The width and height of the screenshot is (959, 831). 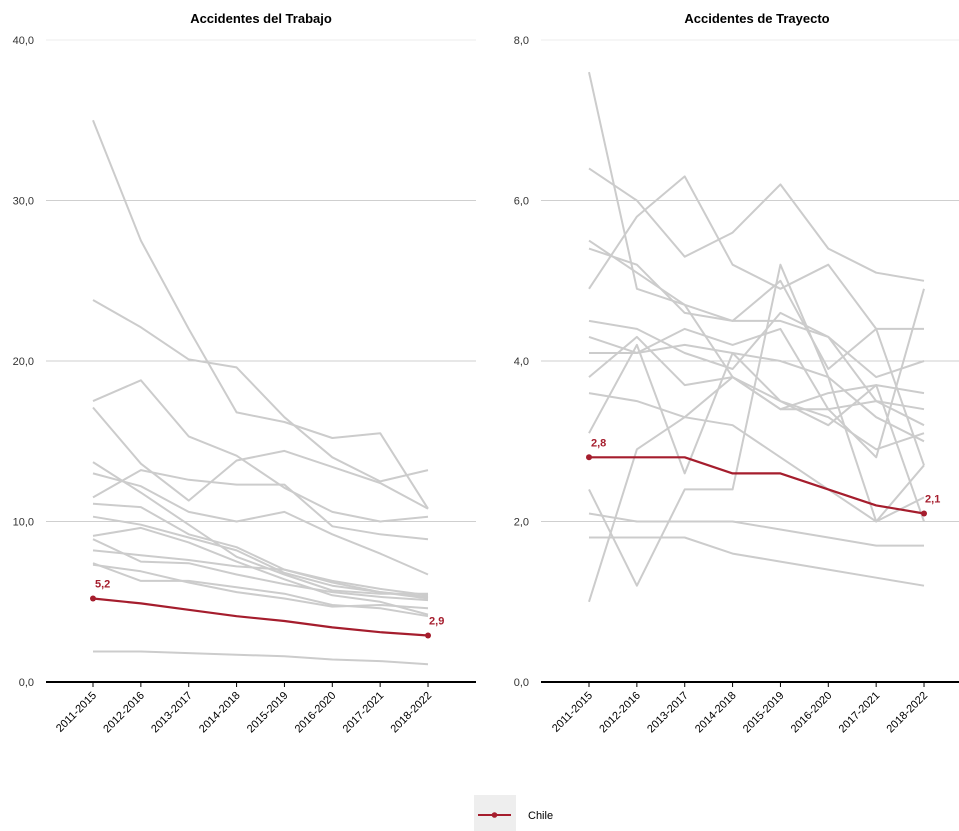 I want to click on y-tick-label: 4,0, so click(x=521, y=362).